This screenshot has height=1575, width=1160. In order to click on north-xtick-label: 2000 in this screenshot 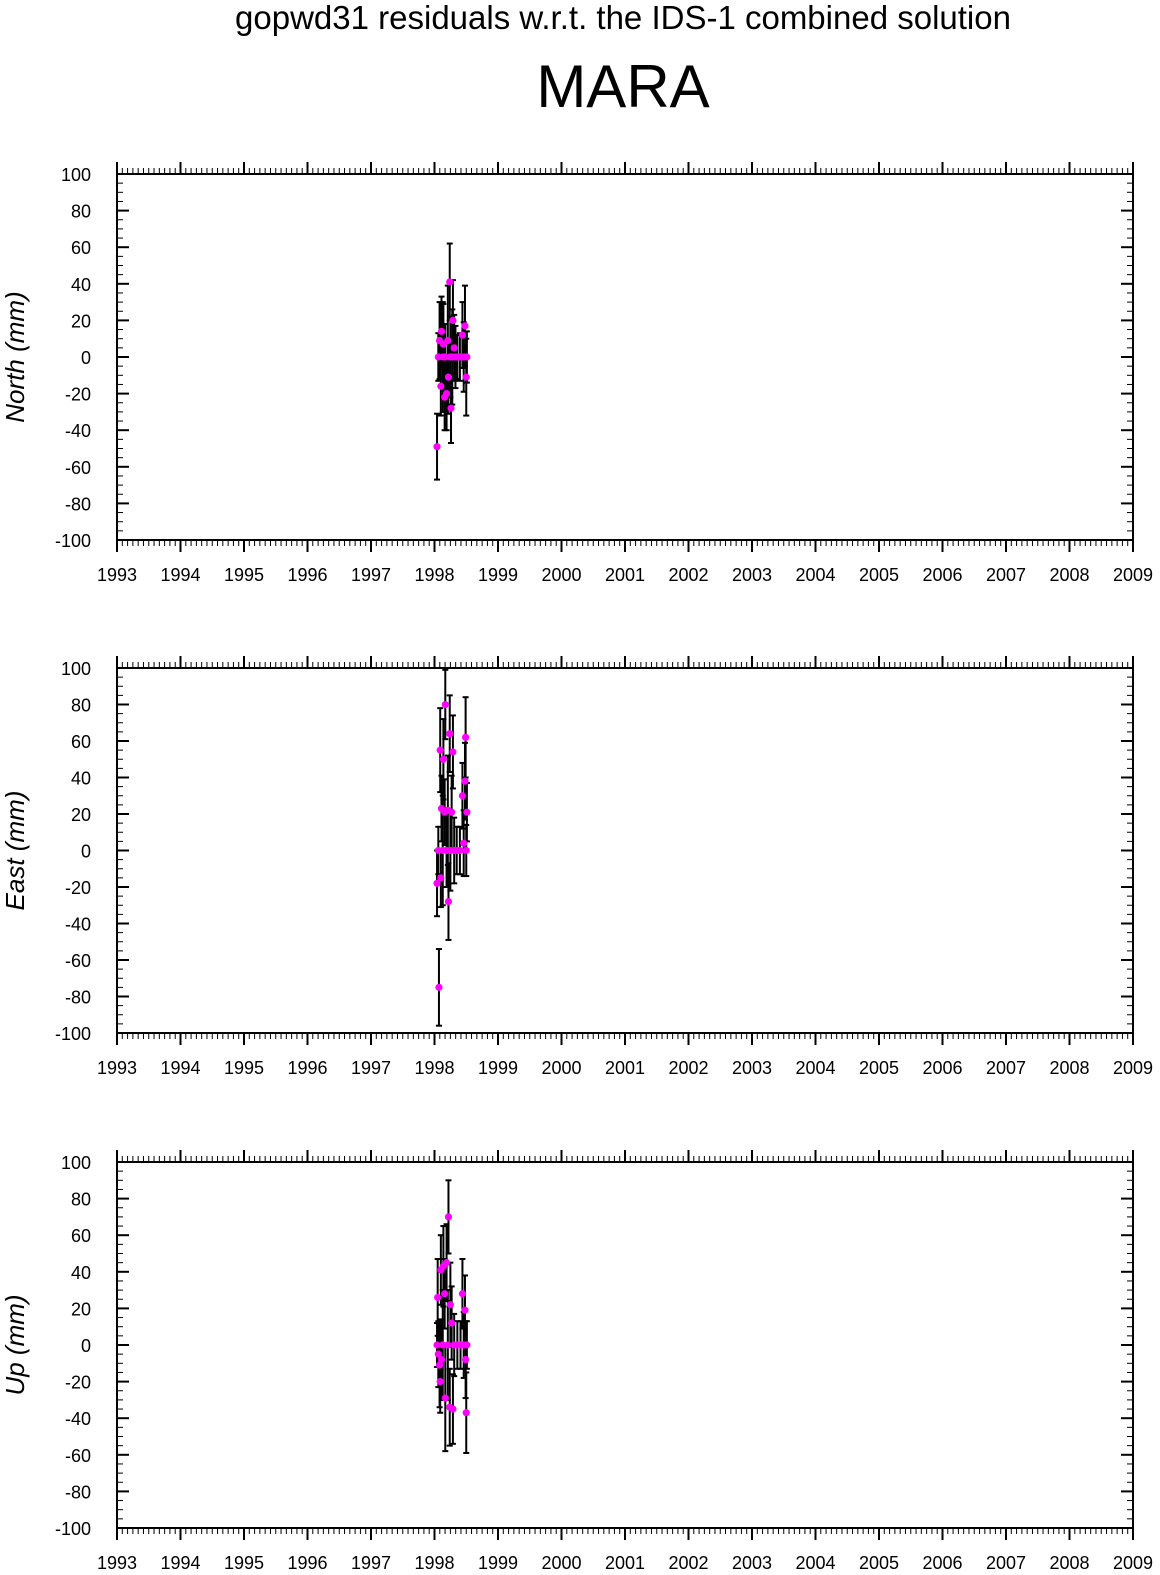, I will do `click(561, 575)`.